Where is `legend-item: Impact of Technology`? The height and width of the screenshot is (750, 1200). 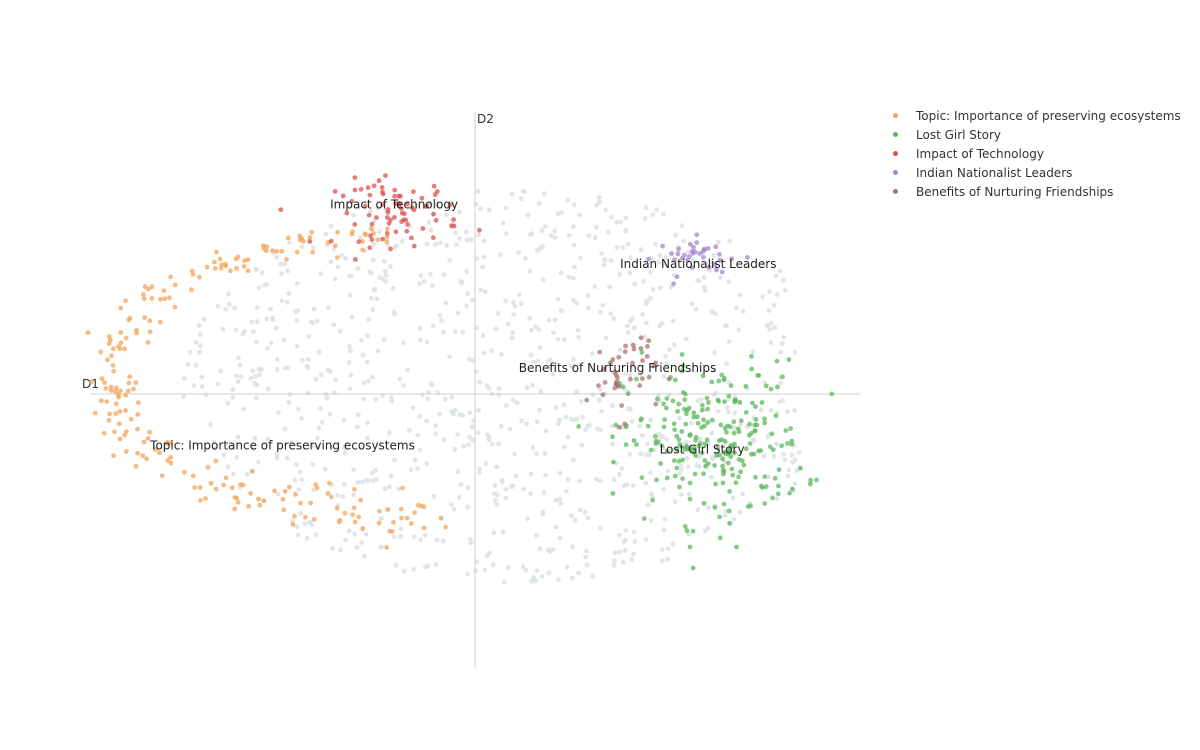
legend-item: Impact of Technology is located at coordinates (1040, 153).